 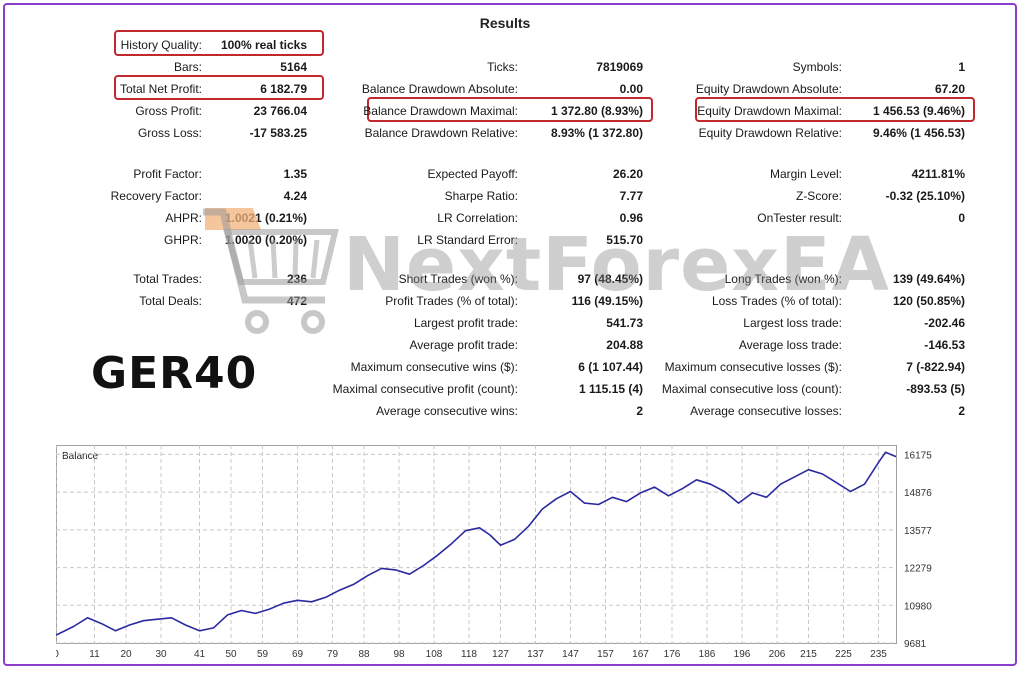 What do you see at coordinates (500, 654) in the screenshot?
I see `x-tick-label: 127` at bounding box center [500, 654].